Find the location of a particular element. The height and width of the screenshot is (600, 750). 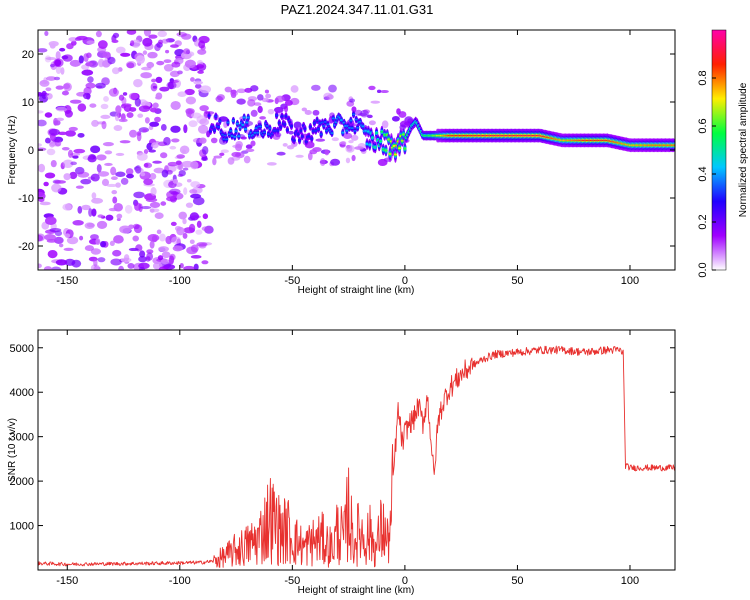

colorbar-tick-label: 0.6 is located at coordinates (703, 125).